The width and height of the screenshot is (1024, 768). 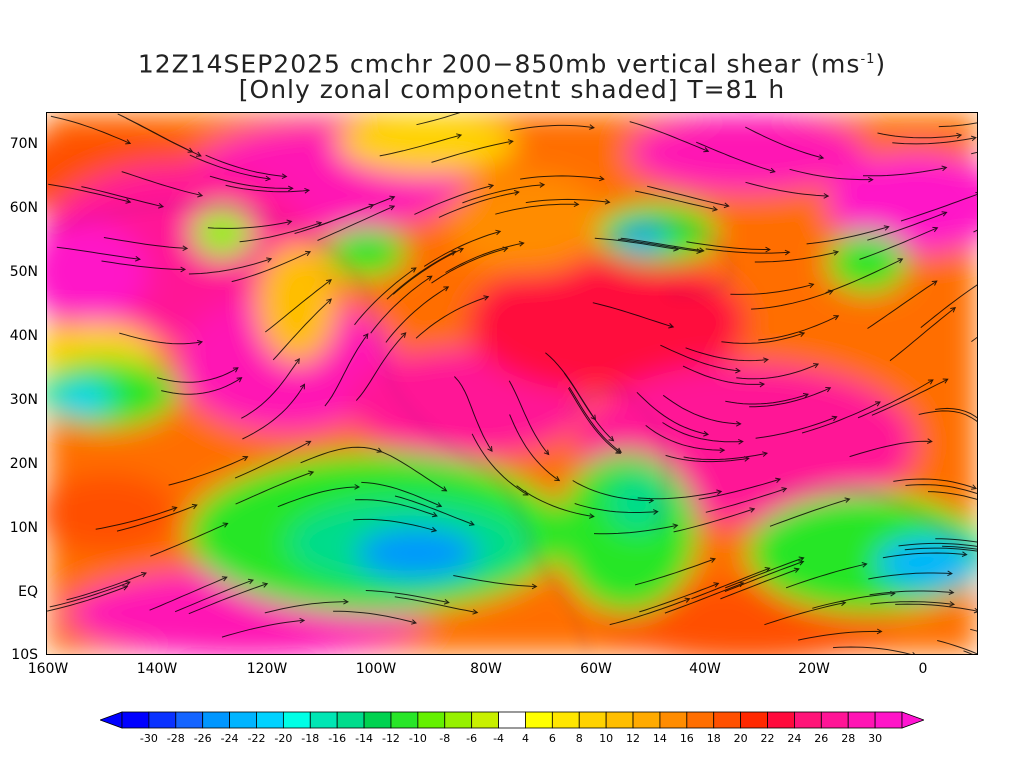 What do you see at coordinates (157, 669) in the screenshot?
I see `lon-label: 140W` at bounding box center [157, 669].